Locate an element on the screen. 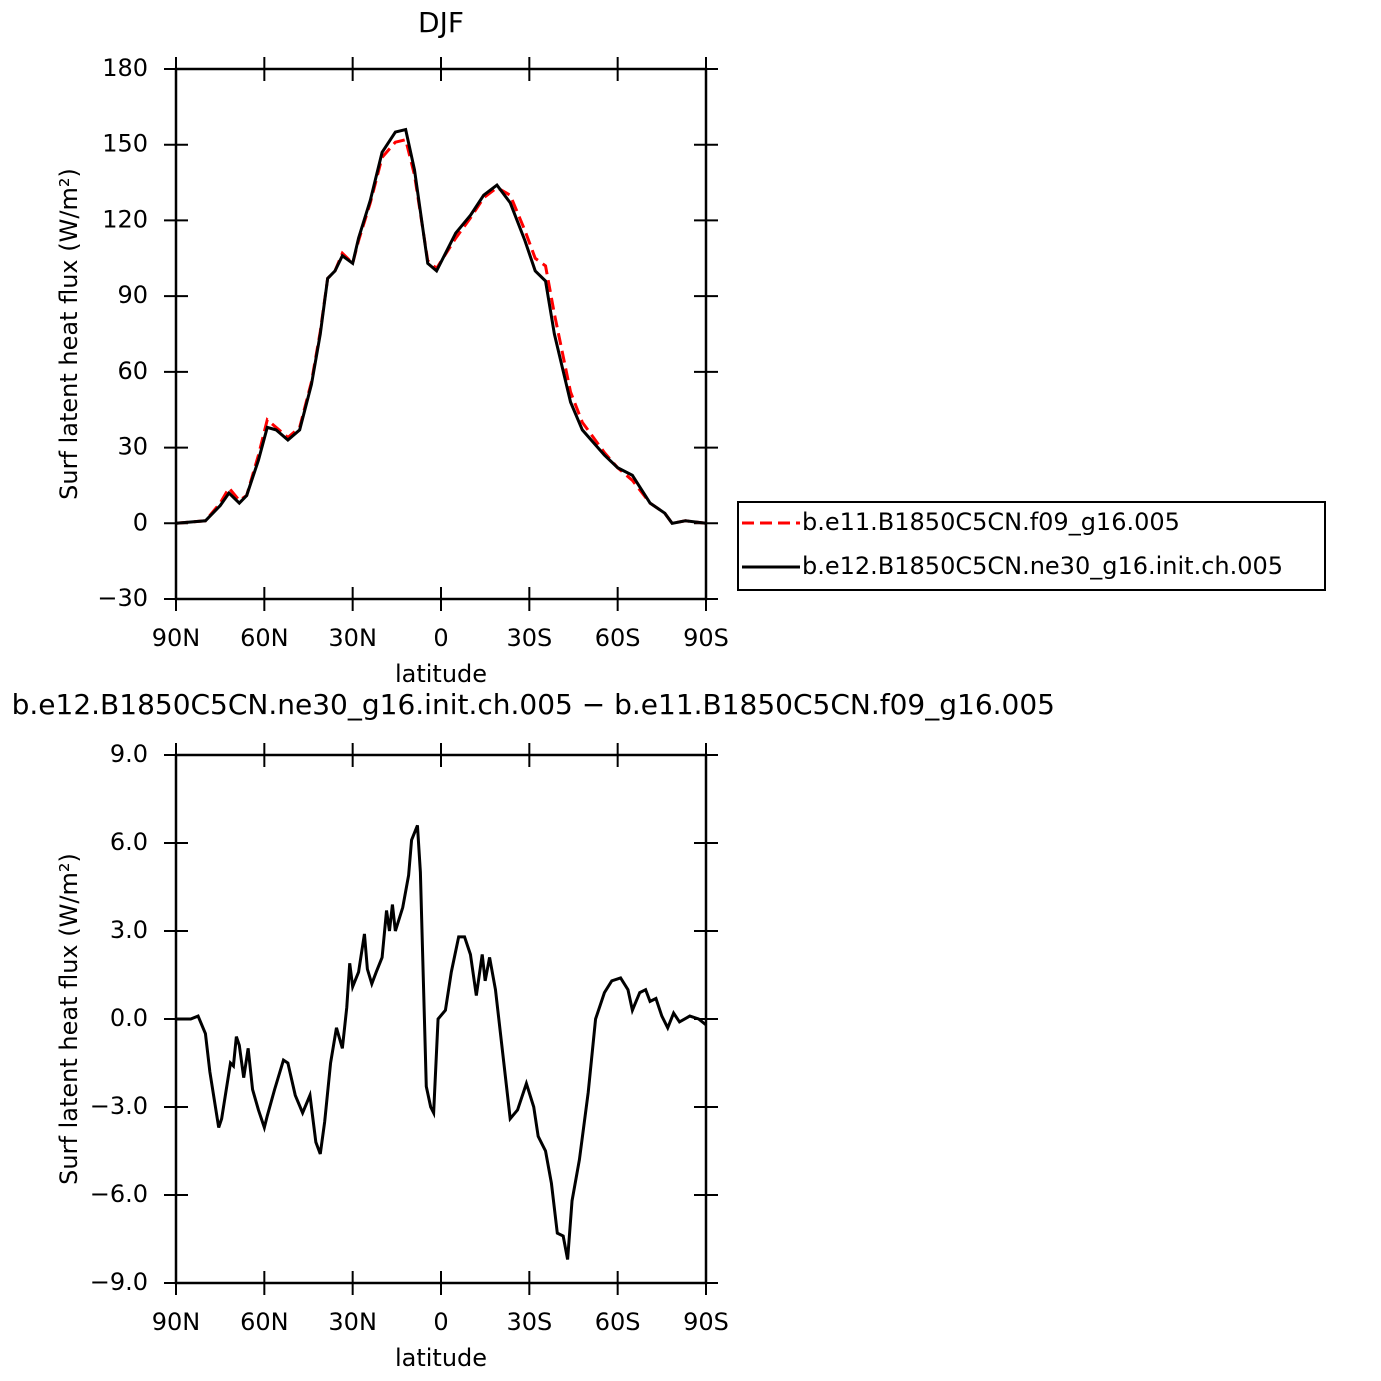 The height and width of the screenshot is (1381, 1381). y-tick-label: −30 is located at coordinates (122, 598).